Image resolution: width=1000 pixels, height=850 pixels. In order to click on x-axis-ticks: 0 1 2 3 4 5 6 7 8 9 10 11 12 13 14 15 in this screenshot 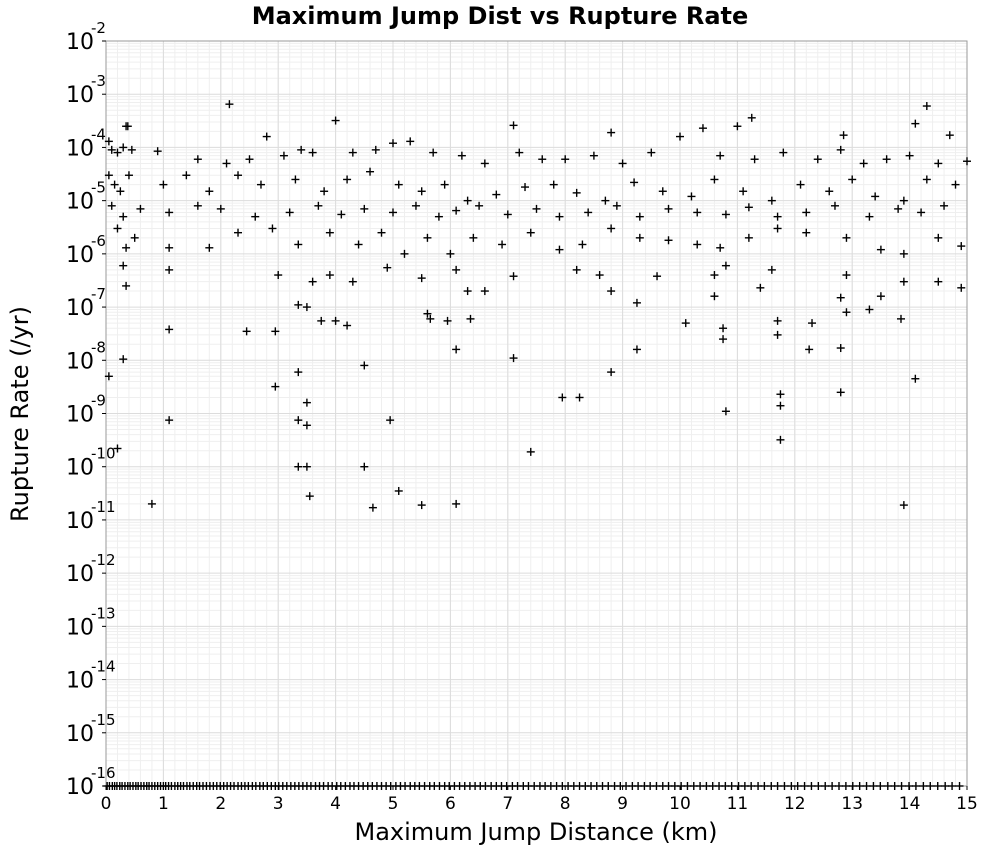, I will do `click(539, 800)`.